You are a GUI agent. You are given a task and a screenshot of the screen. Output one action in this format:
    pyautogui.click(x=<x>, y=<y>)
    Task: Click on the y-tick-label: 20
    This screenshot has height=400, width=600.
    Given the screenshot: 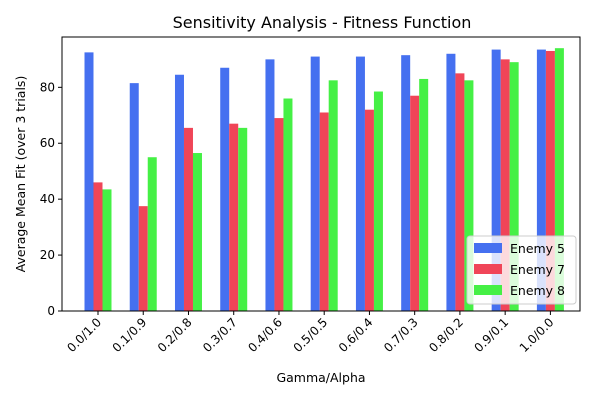 What is the action you would take?
    pyautogui.click(x=47, y=255)
    